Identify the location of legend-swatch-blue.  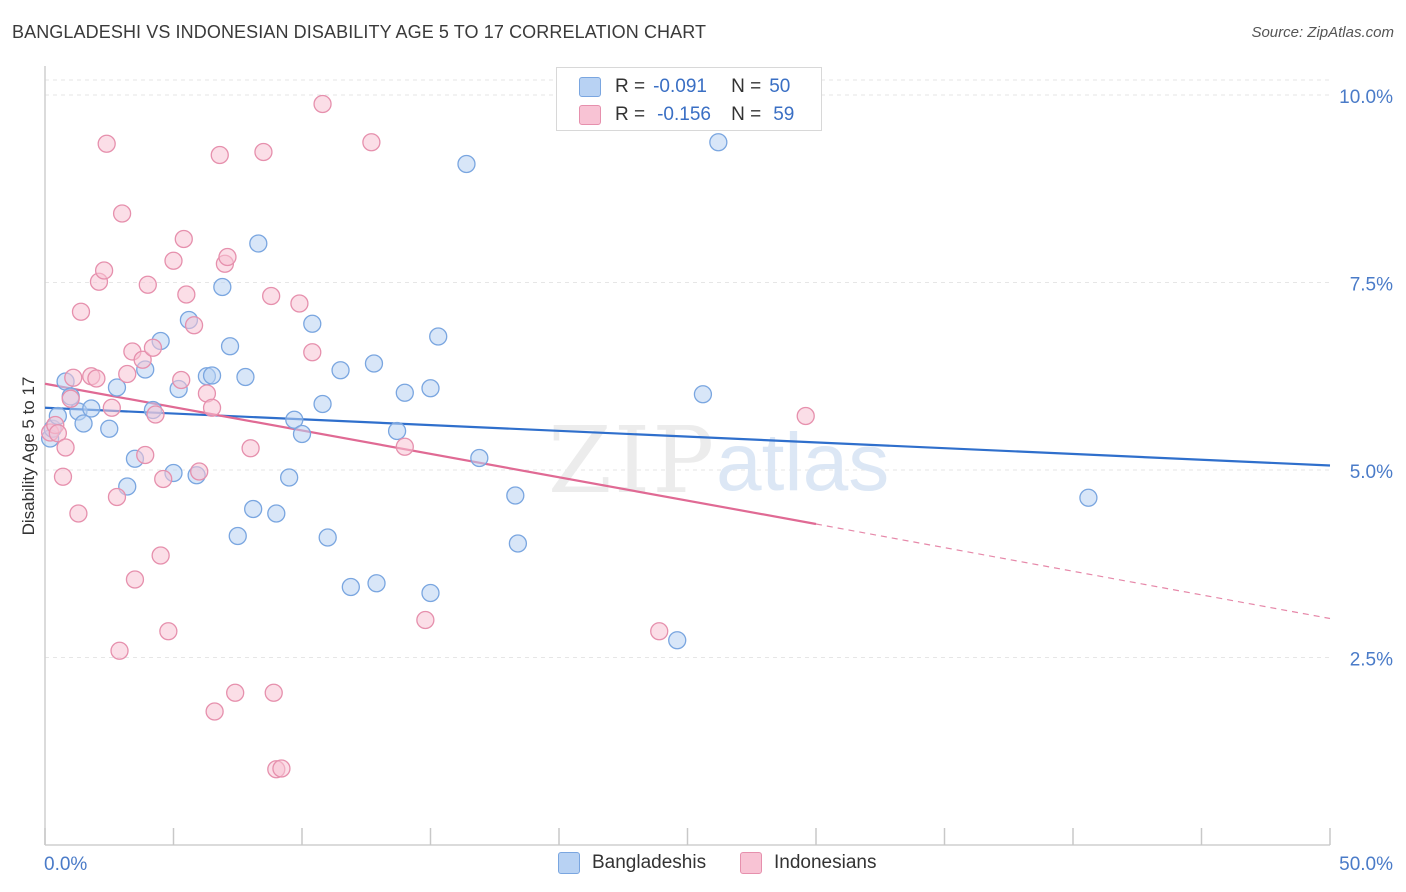
(569, 863).